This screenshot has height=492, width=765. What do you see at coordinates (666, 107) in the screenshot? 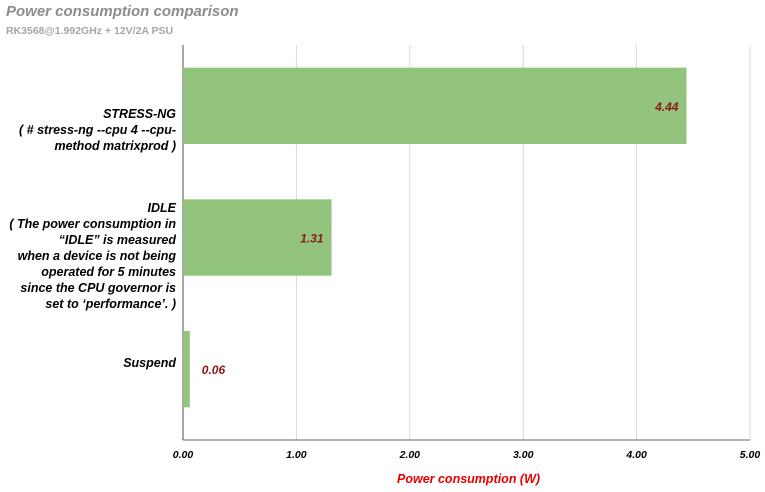
I see `data-label: 4.44` at bounding box center [666, 107].